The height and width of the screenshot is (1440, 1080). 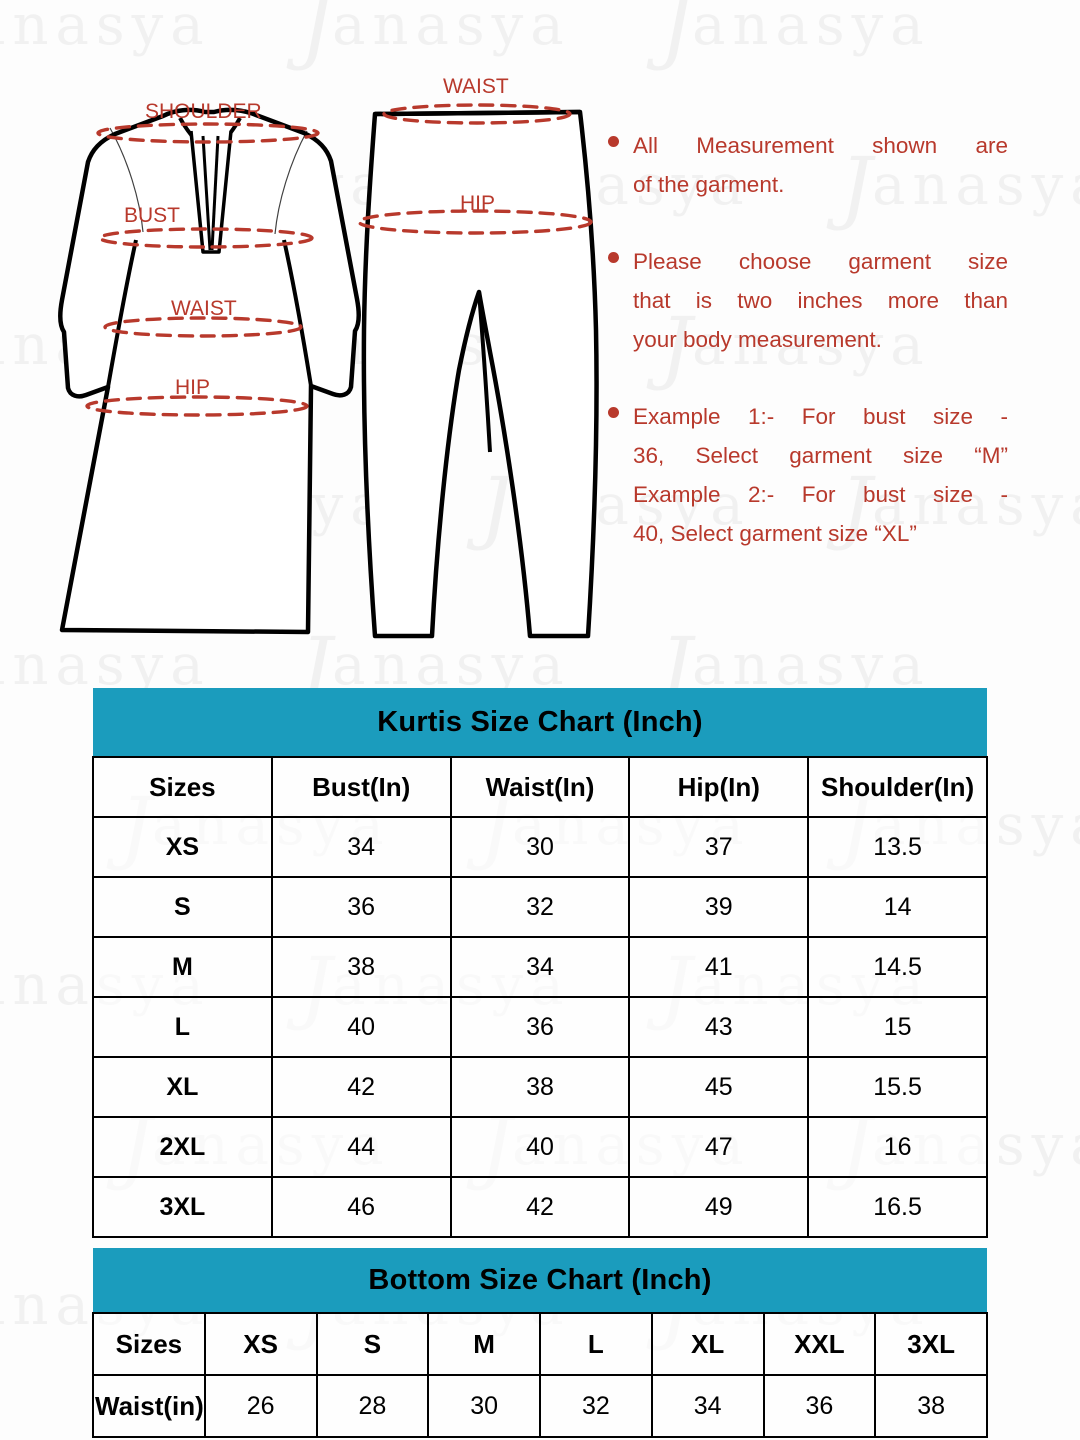 What do you see at coordinates (361, 1147) in the screenshot?
I see `measurement-cell: 44` at bounding box center [361, 1147].